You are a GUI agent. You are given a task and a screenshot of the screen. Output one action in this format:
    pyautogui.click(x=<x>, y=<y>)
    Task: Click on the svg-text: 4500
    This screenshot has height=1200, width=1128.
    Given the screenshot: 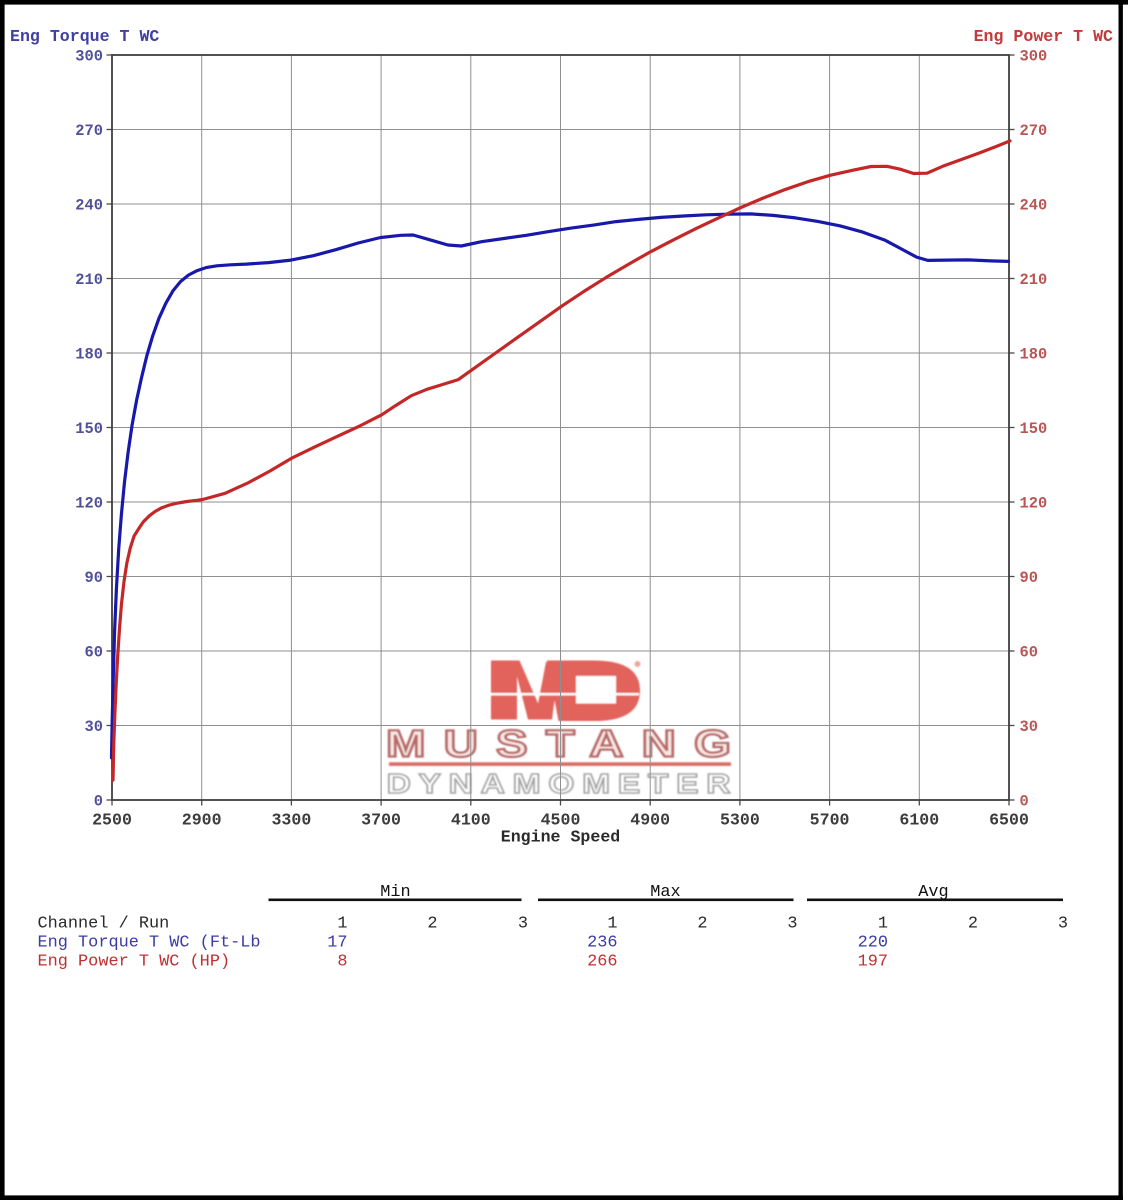 What is the action you would take?
    pyautogui.click(x=561, y=820)
    